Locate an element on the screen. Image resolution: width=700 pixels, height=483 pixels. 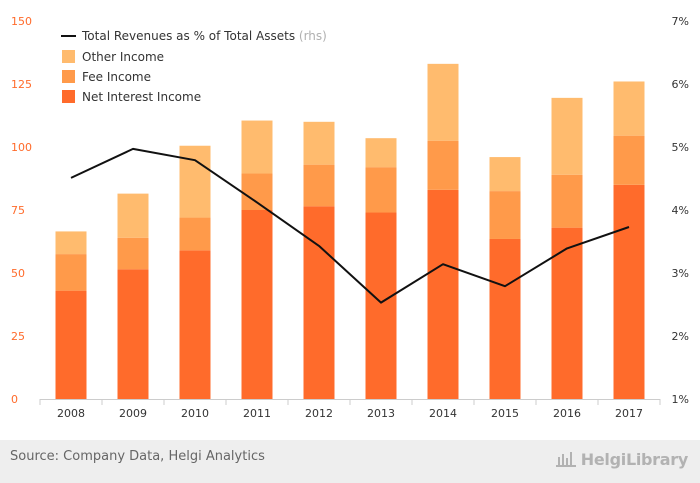
y-tick-label-75: 75 is located at coordinates (18, 210).